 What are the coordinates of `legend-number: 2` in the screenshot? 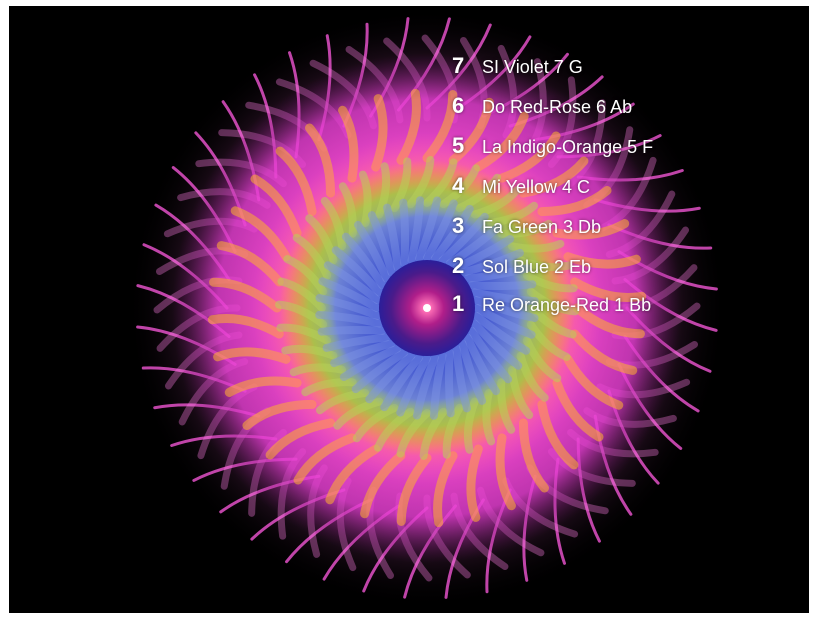 It's located at (458, 265).